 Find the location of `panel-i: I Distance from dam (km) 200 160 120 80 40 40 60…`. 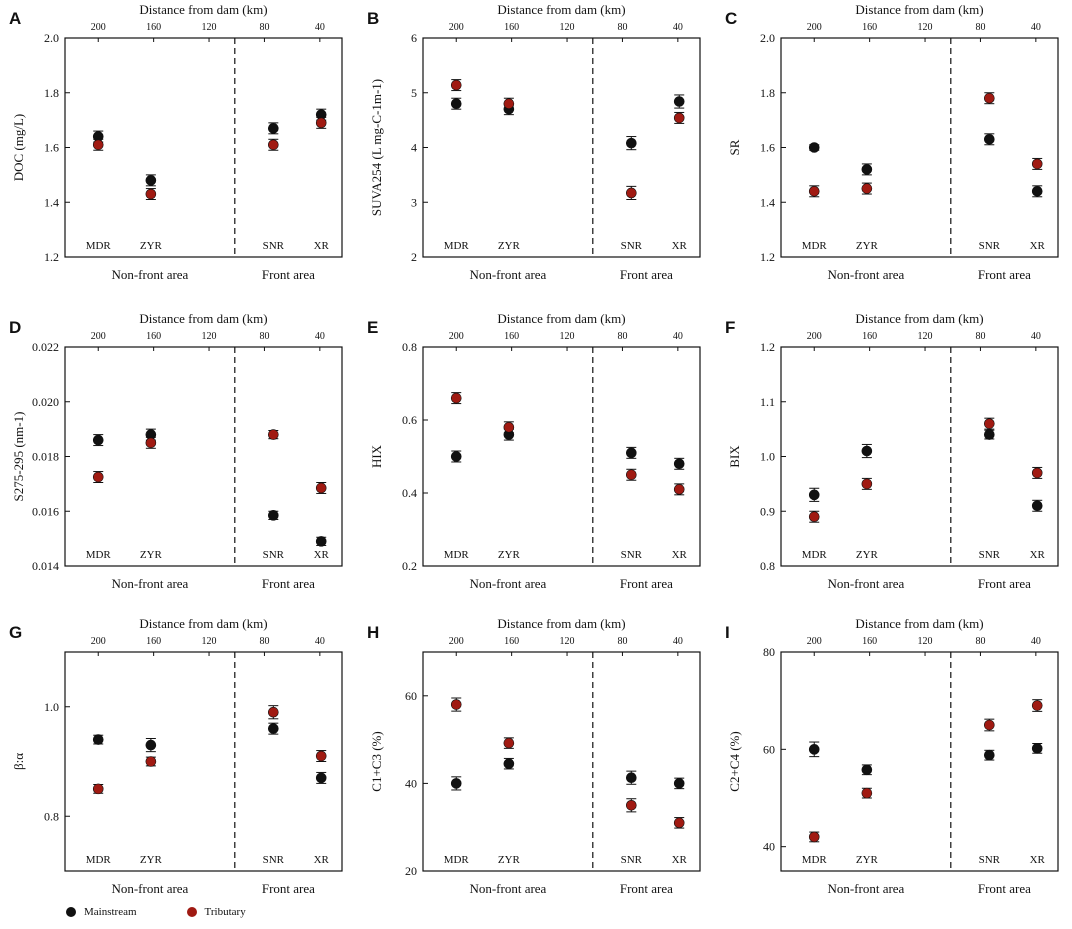

panel-i: I Distance from dam (km) 200 160 120 80 40 40 60… is located at coordinates (892, 756).